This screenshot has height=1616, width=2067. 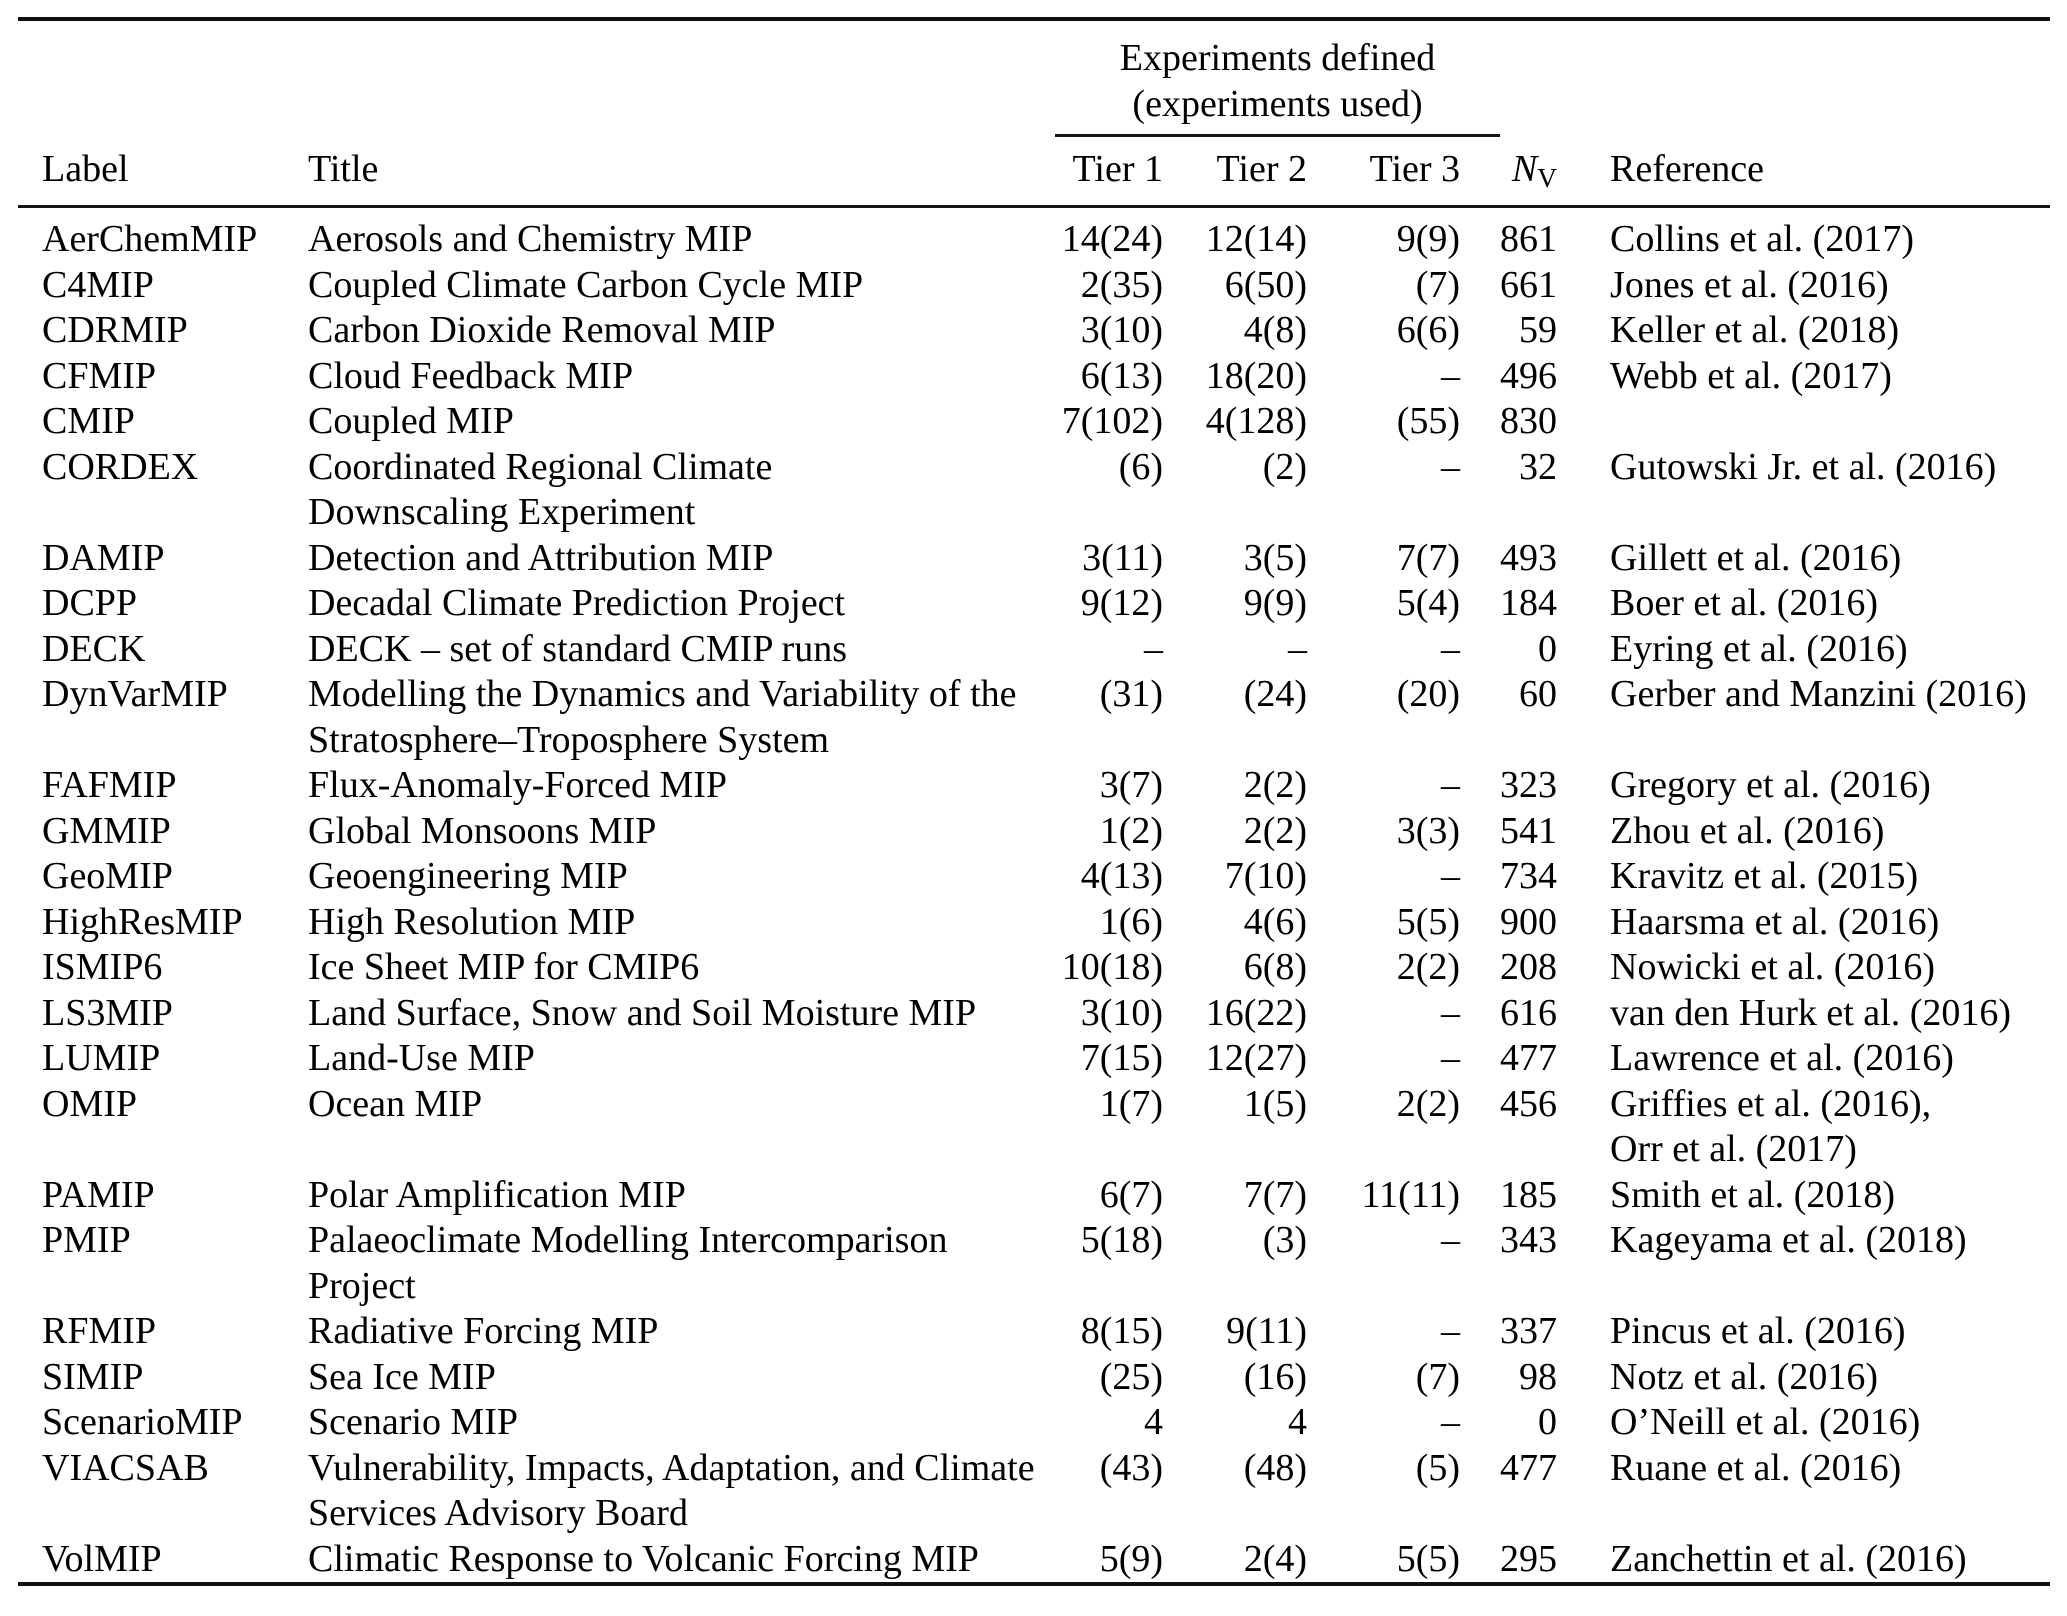 I want to click on tier2-cell: 18(20), so click(x=1256, y=375).